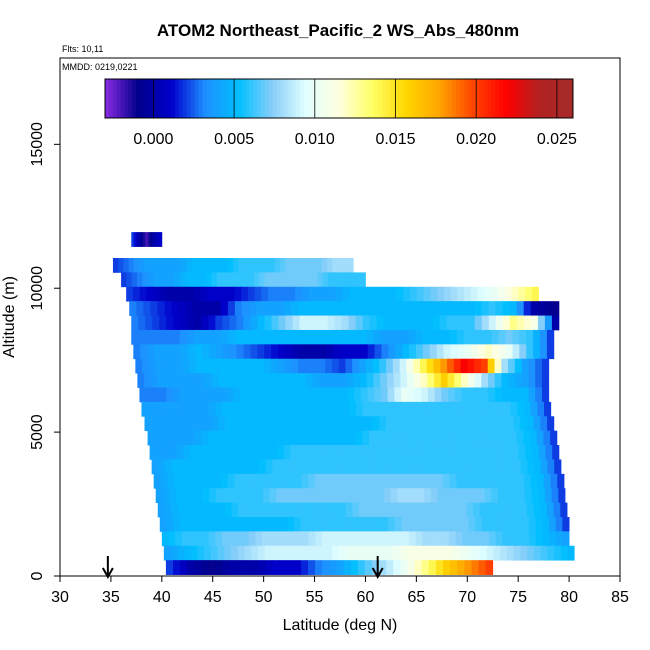 The width and height of the screenshot is (650, 650). What do you see at coordinates (339, 98) in the screenshot?
I see `colorbar-frame` at bounding box center [339, 98].